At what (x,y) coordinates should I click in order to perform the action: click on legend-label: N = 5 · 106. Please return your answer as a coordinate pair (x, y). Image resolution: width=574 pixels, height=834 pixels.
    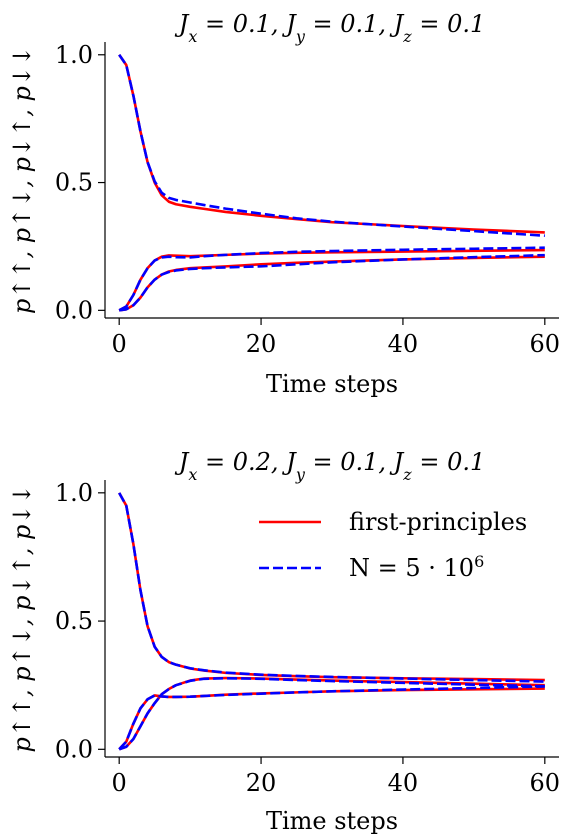
    Looking at the image, I should click on (416, 567).